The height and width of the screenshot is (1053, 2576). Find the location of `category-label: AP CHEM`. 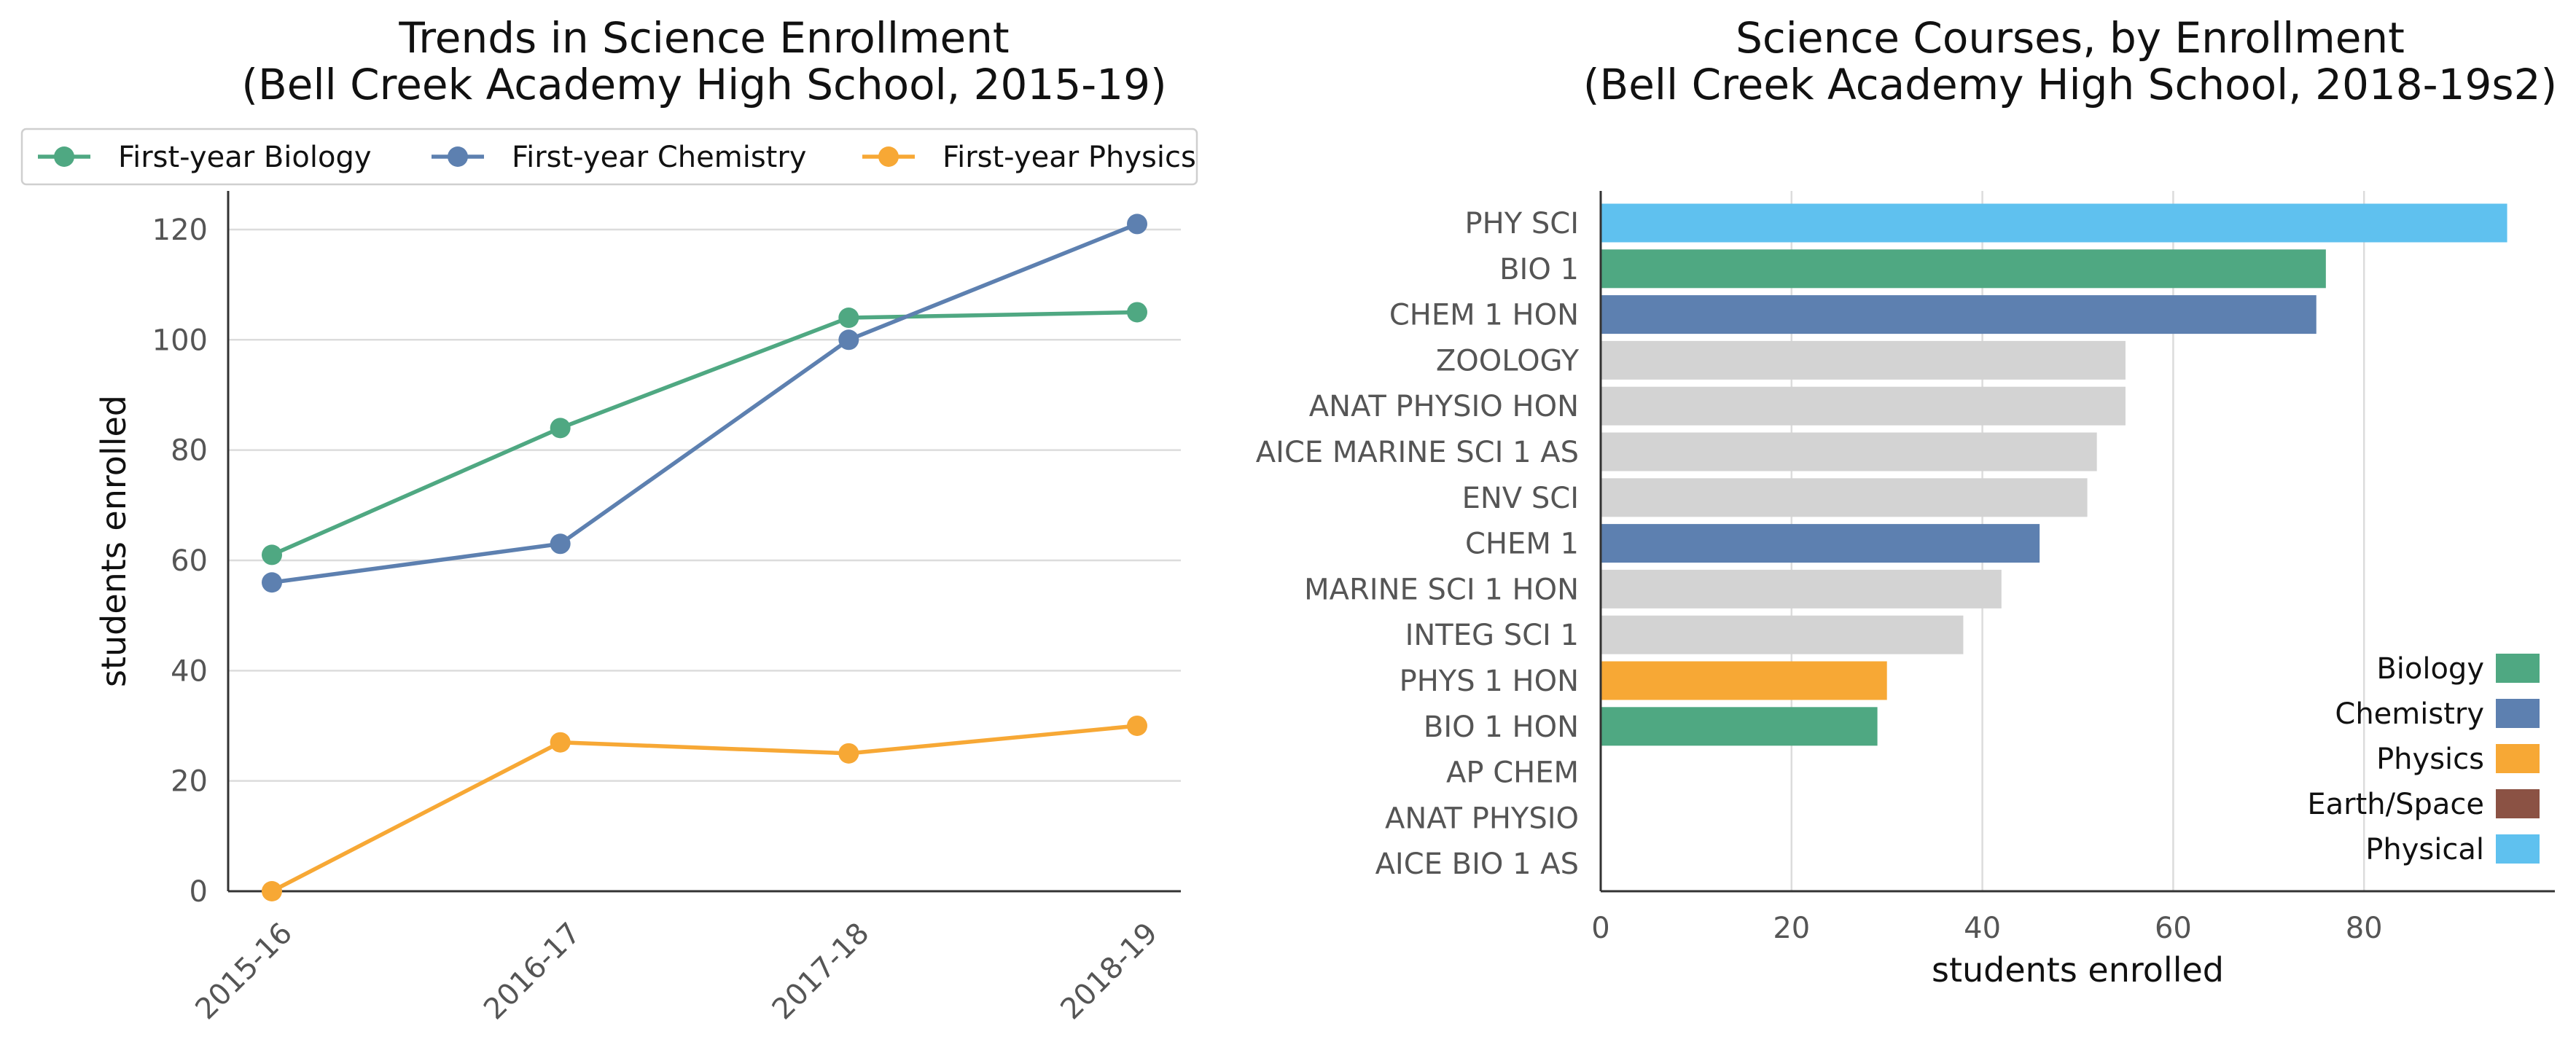

category-label: AP CHEM is located at coordinates (1513, 773).